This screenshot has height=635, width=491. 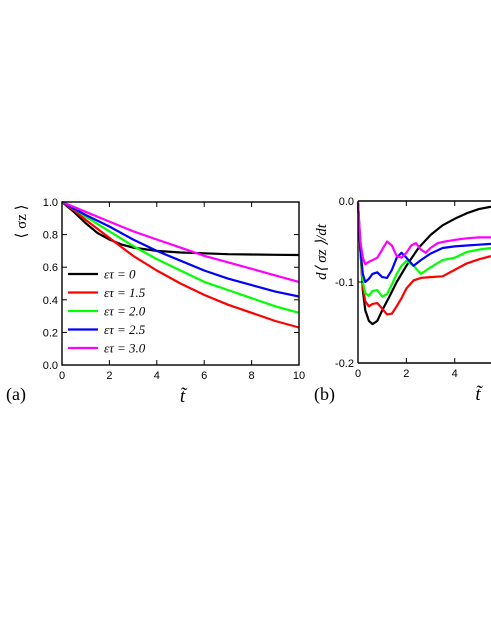 What do you see at coordinates (322, 251) in the screenshot?
I see `y-axis-label-b: d⟨ σz ⟩/dt` at bounding box center [322, 251].